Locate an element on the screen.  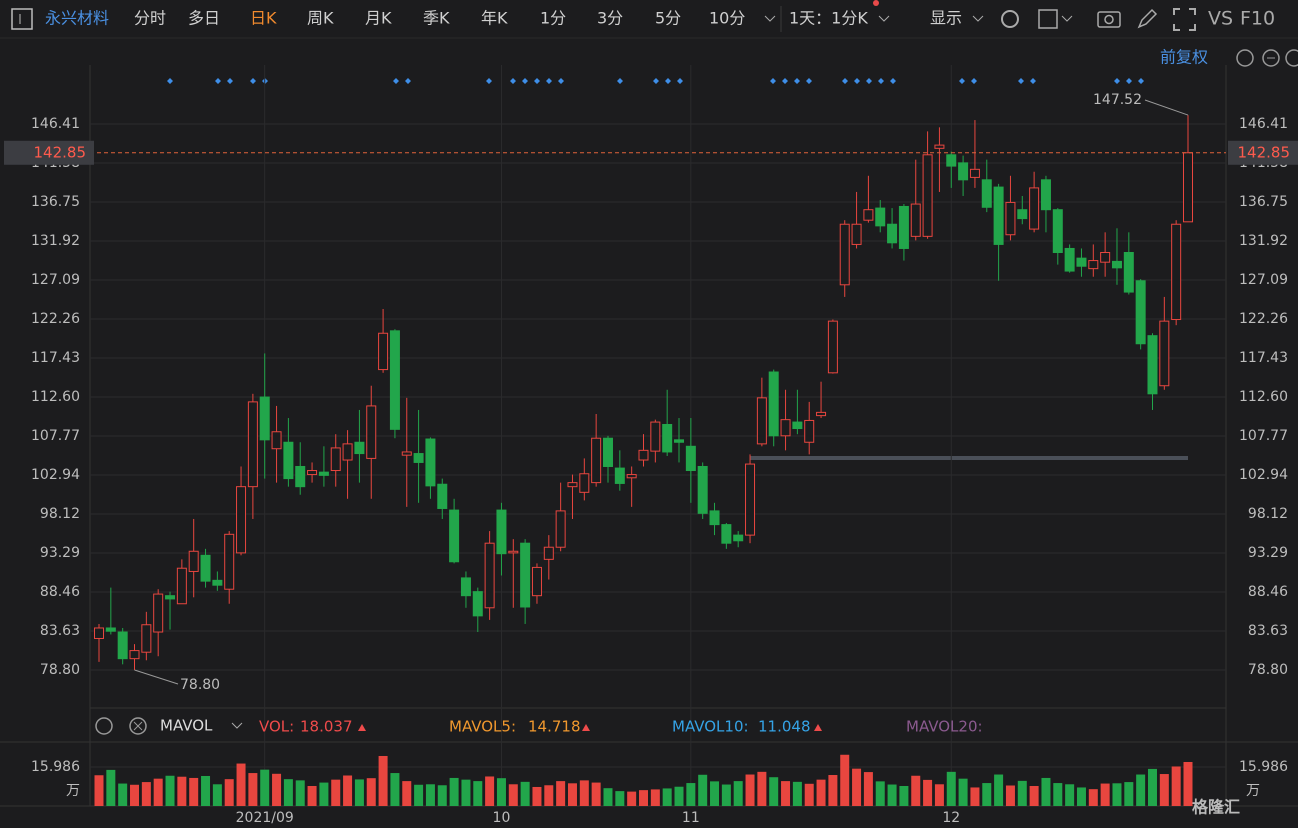
y-tick-label-right: 136.75 is located at coordinates (1263, 202).